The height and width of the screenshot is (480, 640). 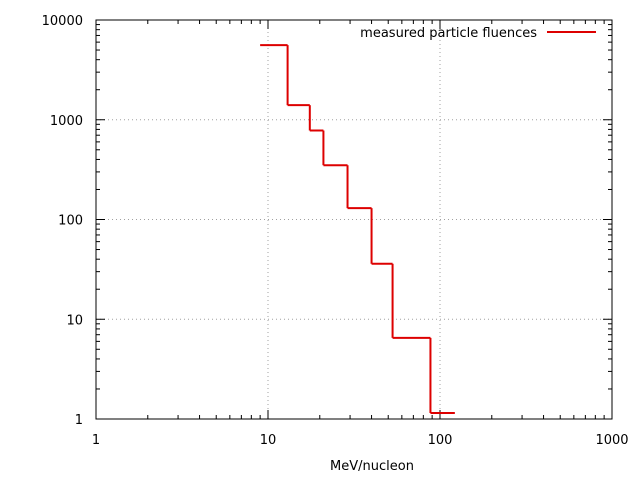 I want to click on y-tick-label: 100, so click(x=70, y=221).